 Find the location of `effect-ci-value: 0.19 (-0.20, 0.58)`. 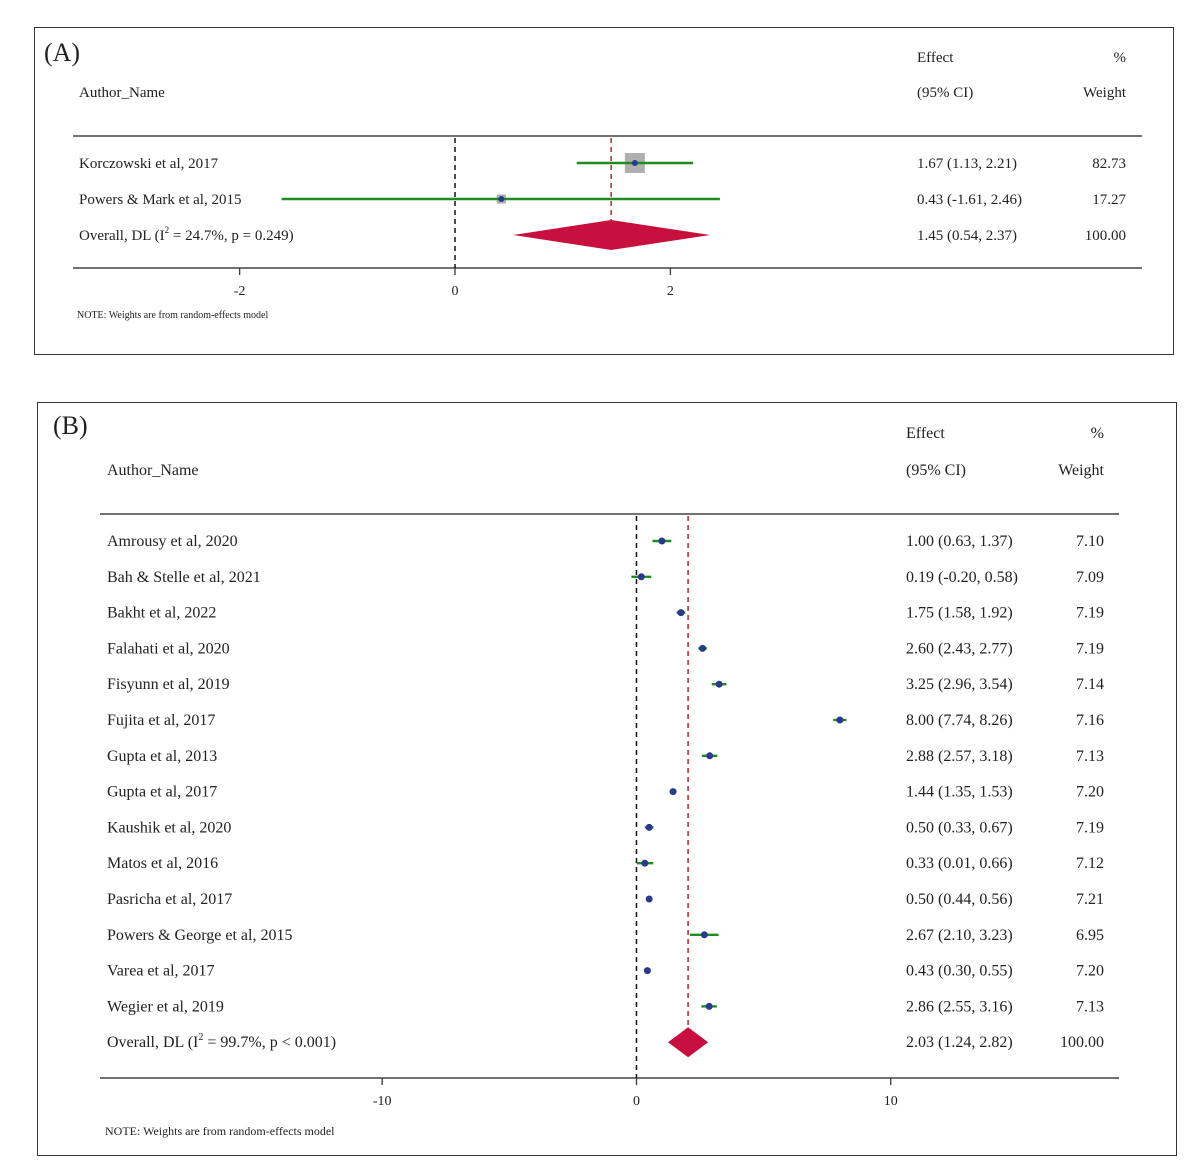

effect-ci-value: 0.19 (-0.20, 0.58) is located at coordinates (962, 577).